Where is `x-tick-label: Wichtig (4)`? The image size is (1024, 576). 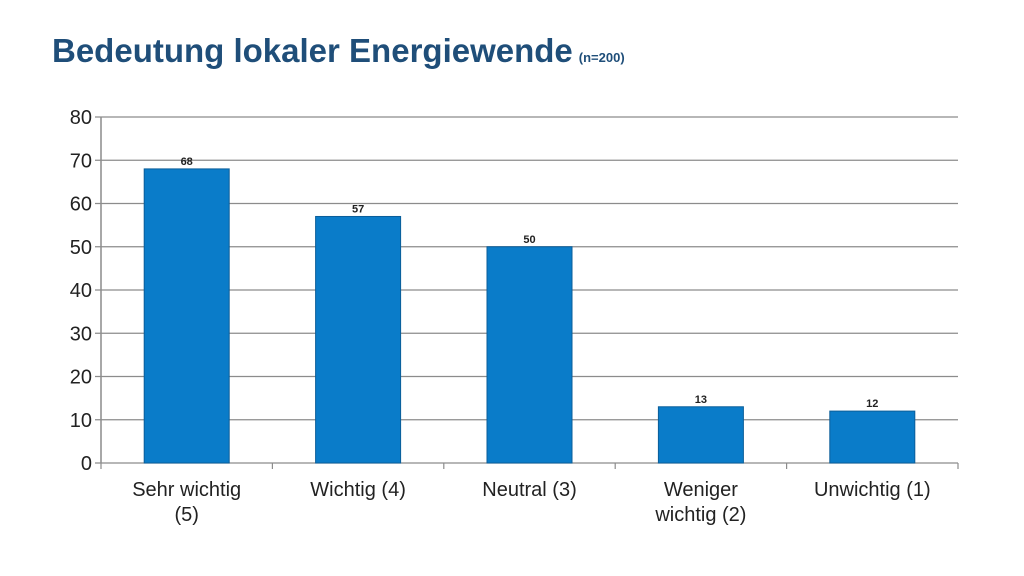
x-tick-label: Wichtig (4) is located at coordinates (358, 490).